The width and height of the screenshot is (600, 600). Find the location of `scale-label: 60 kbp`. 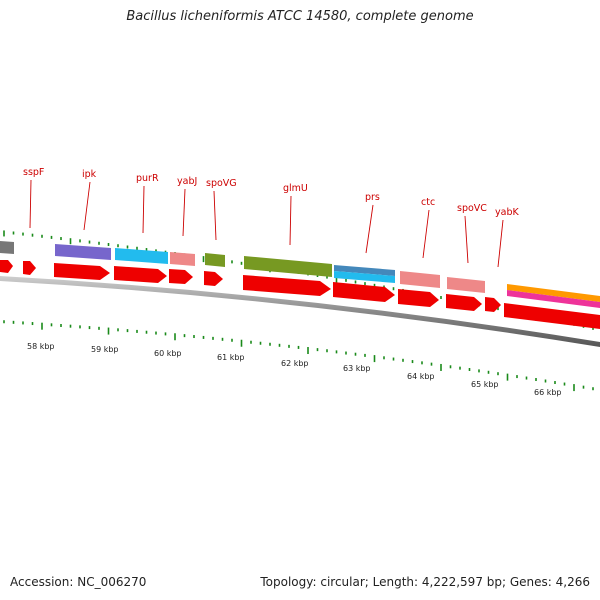

scale-label: 60 kbp is located at coordinates (168, 353).